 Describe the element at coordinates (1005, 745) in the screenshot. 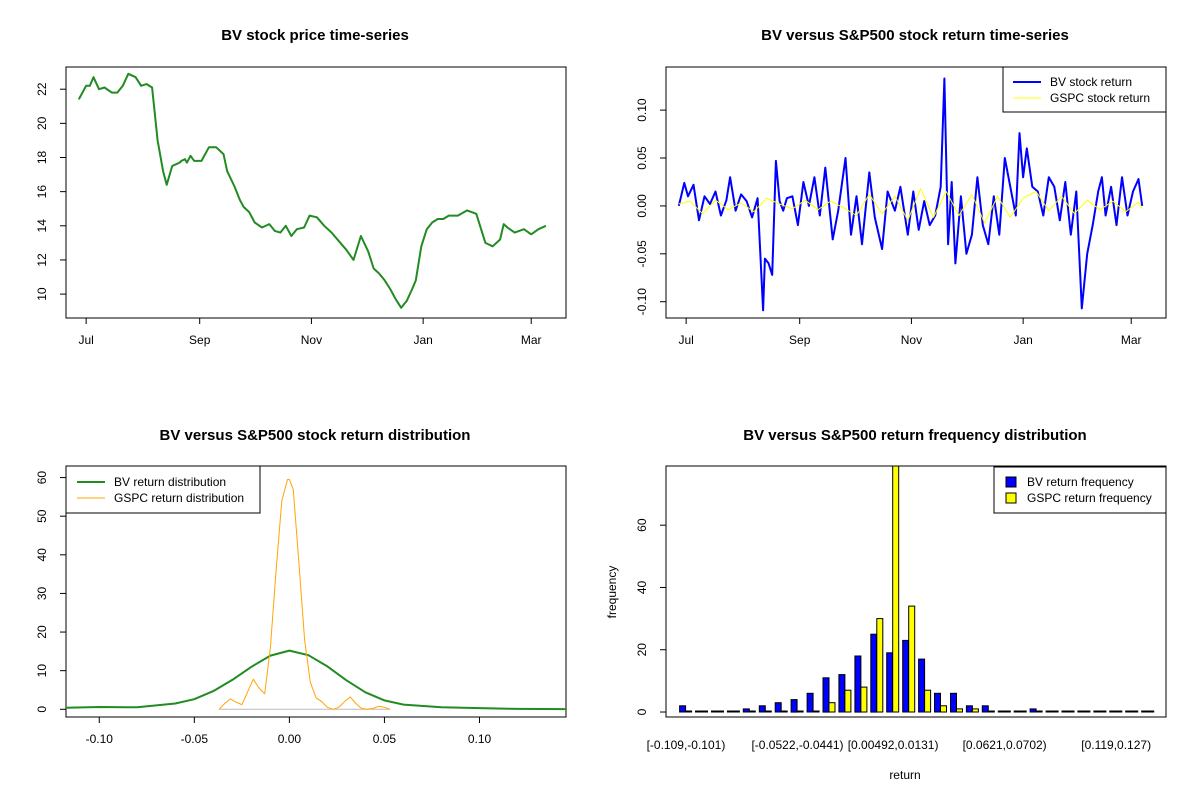

I see `histogram-x-tick-label: [0.0621,0.0702)` at that location.